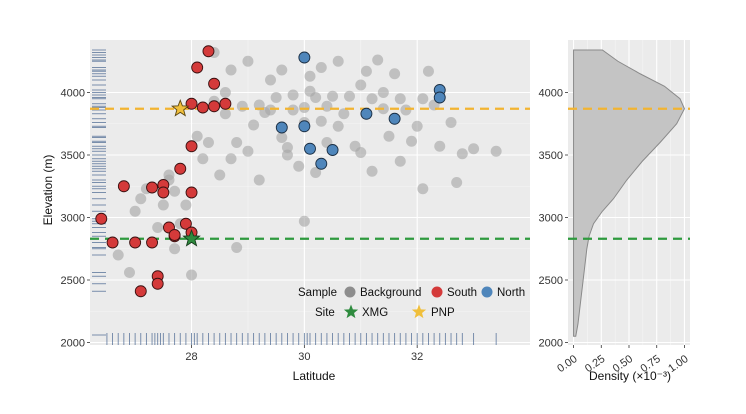 This screenshot has height=414, width=746. I want to click on legend-label-south: South, so click(462, 293).